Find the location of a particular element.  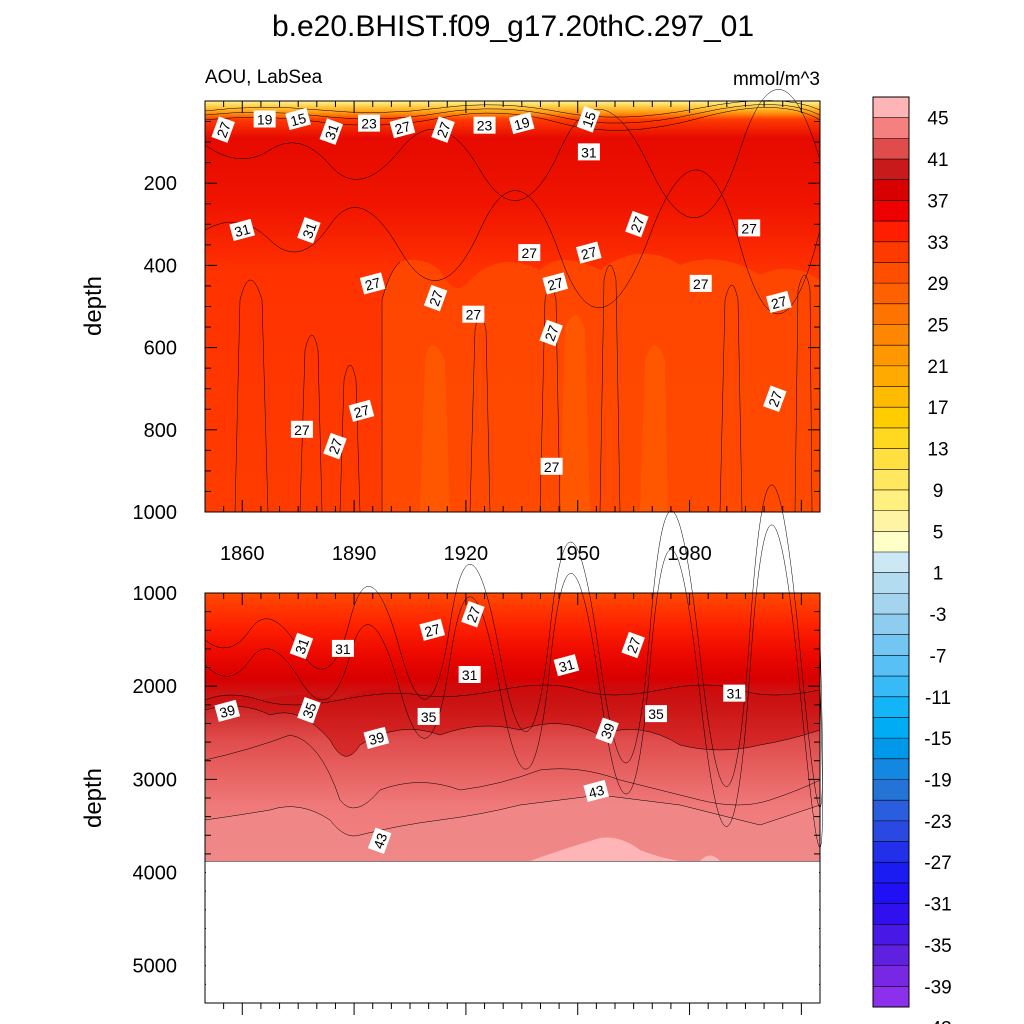

x-tick-label: 1860 is located at coordinates (242, 554).